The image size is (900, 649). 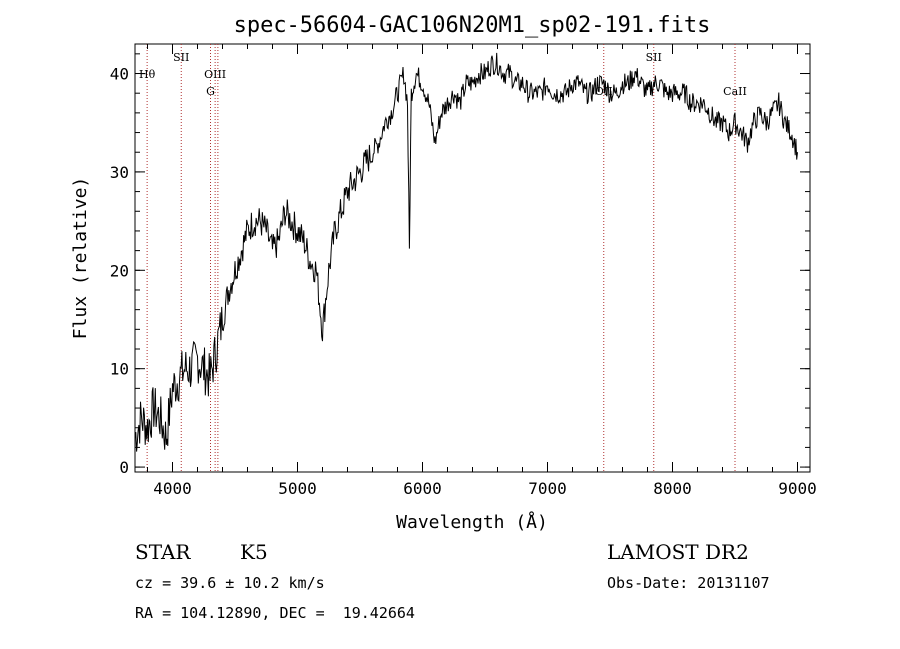 I want to click on coordinates-readout: RA = 104.12890, DEC = 19.42664, so click(x=275, y=613).